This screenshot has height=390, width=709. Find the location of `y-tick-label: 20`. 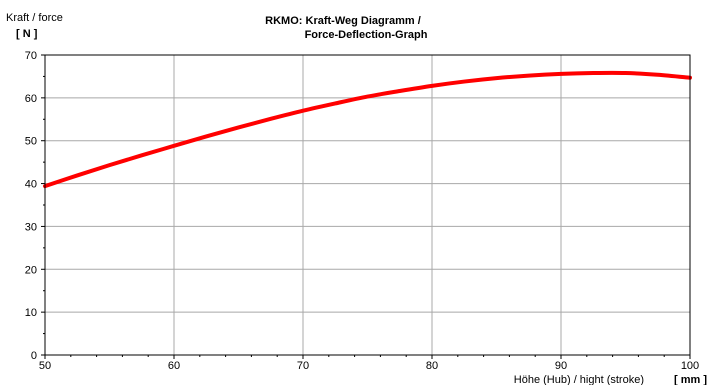

y-tick-label: 20 is located at coordinates (31, 270).